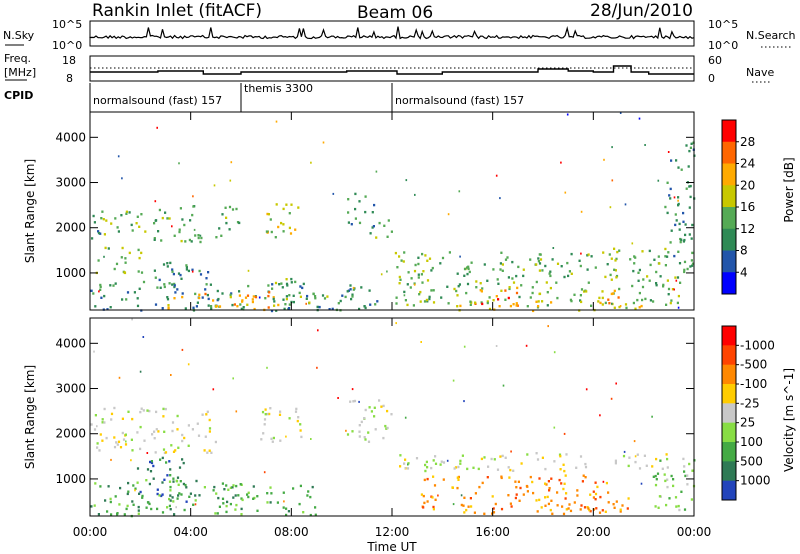 The height and width of the screenshot is (554, 800). Describe the element at coordinates (70, 137) in the screenshot. I see `y-tick-label: 4000` at that location.